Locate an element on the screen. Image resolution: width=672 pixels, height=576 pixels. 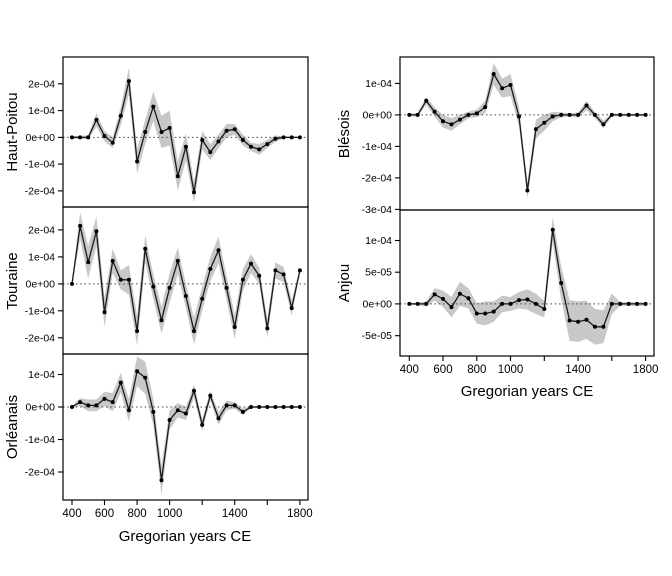
y-tick-label: -5e-05 is located at coordinates (377, 336).